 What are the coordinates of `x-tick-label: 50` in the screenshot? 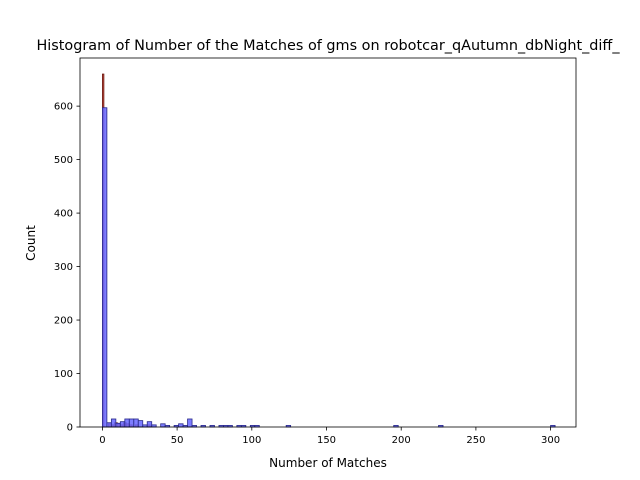 It's located at (177, 440).